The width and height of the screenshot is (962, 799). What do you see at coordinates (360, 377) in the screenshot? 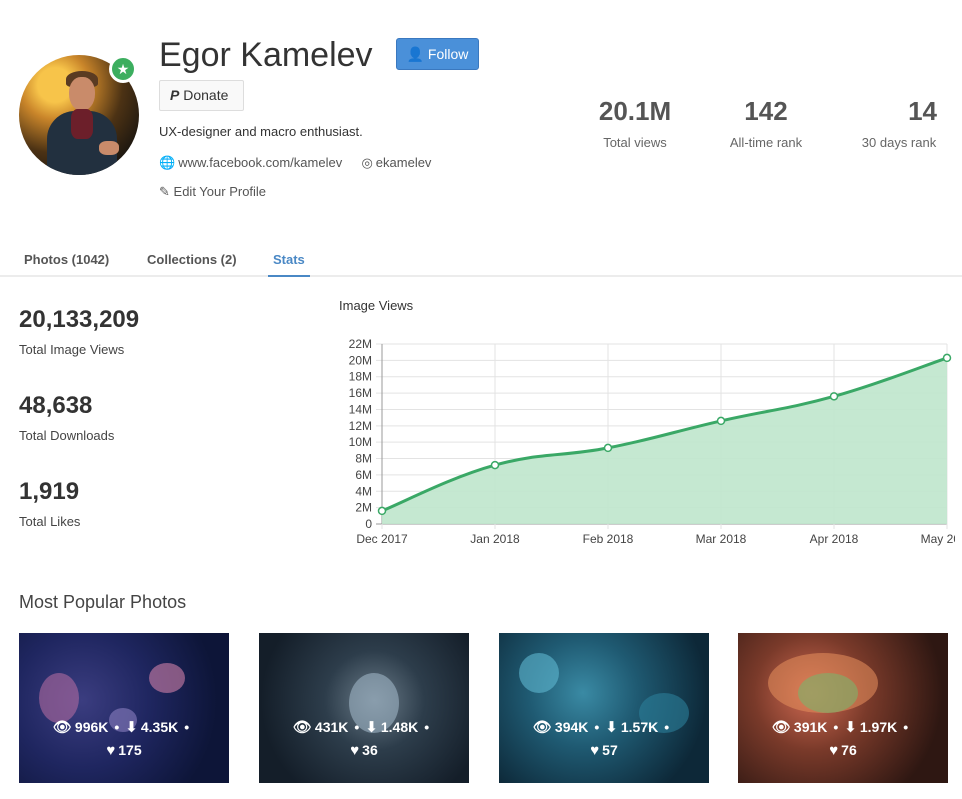
I see `y-tick-label: 18M` at bounding box center [360, 377].